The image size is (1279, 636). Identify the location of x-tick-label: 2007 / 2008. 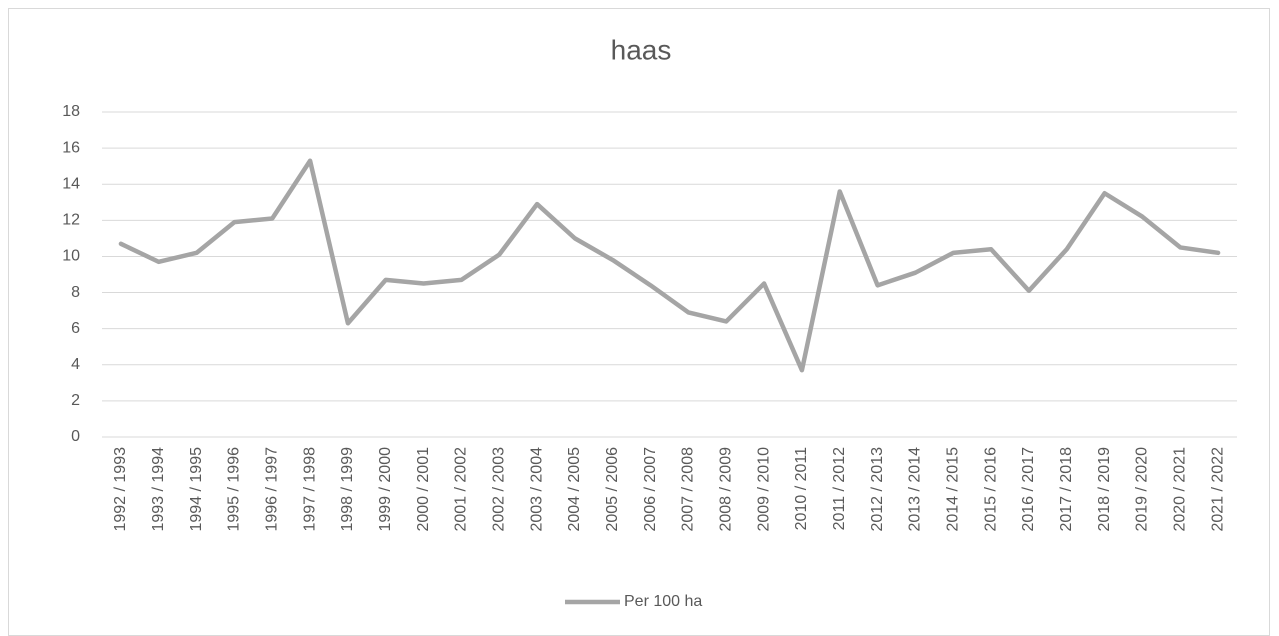
(688, 489).